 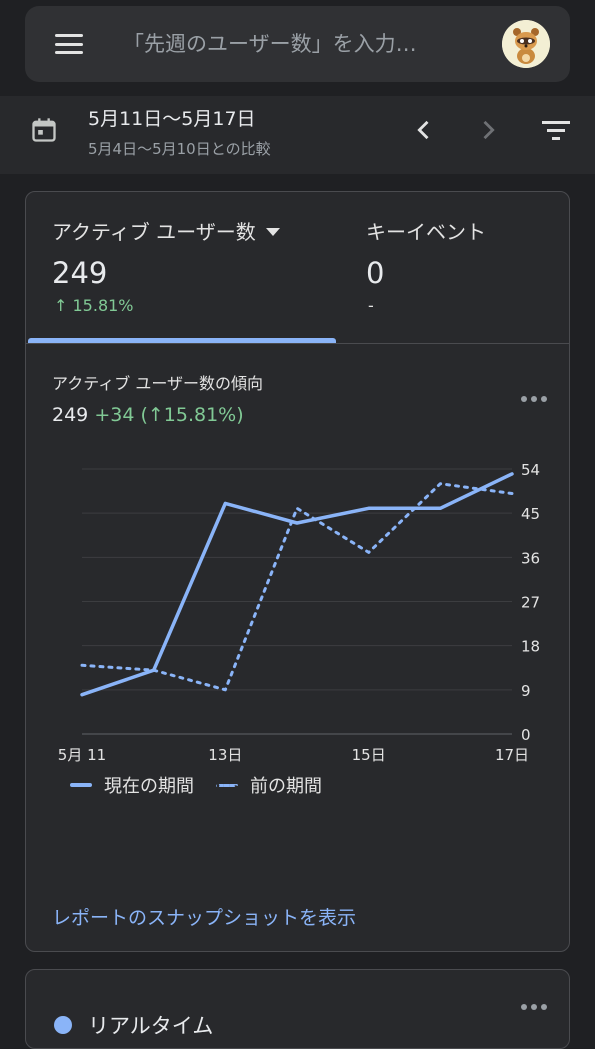 I want to click on metric-value: 249, so click(x=80, y=273).